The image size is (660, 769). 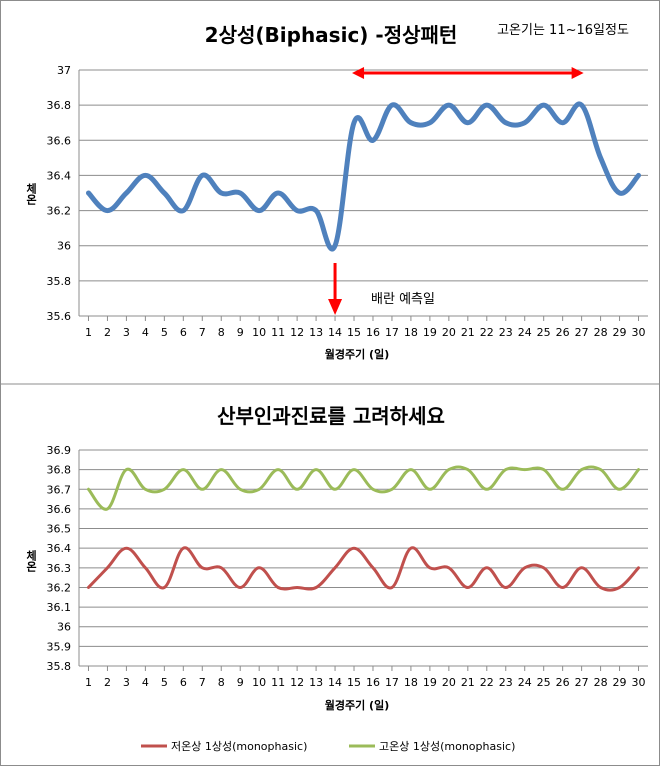 I want to click on x-tick-label: 7, so click(x=202, y=332).